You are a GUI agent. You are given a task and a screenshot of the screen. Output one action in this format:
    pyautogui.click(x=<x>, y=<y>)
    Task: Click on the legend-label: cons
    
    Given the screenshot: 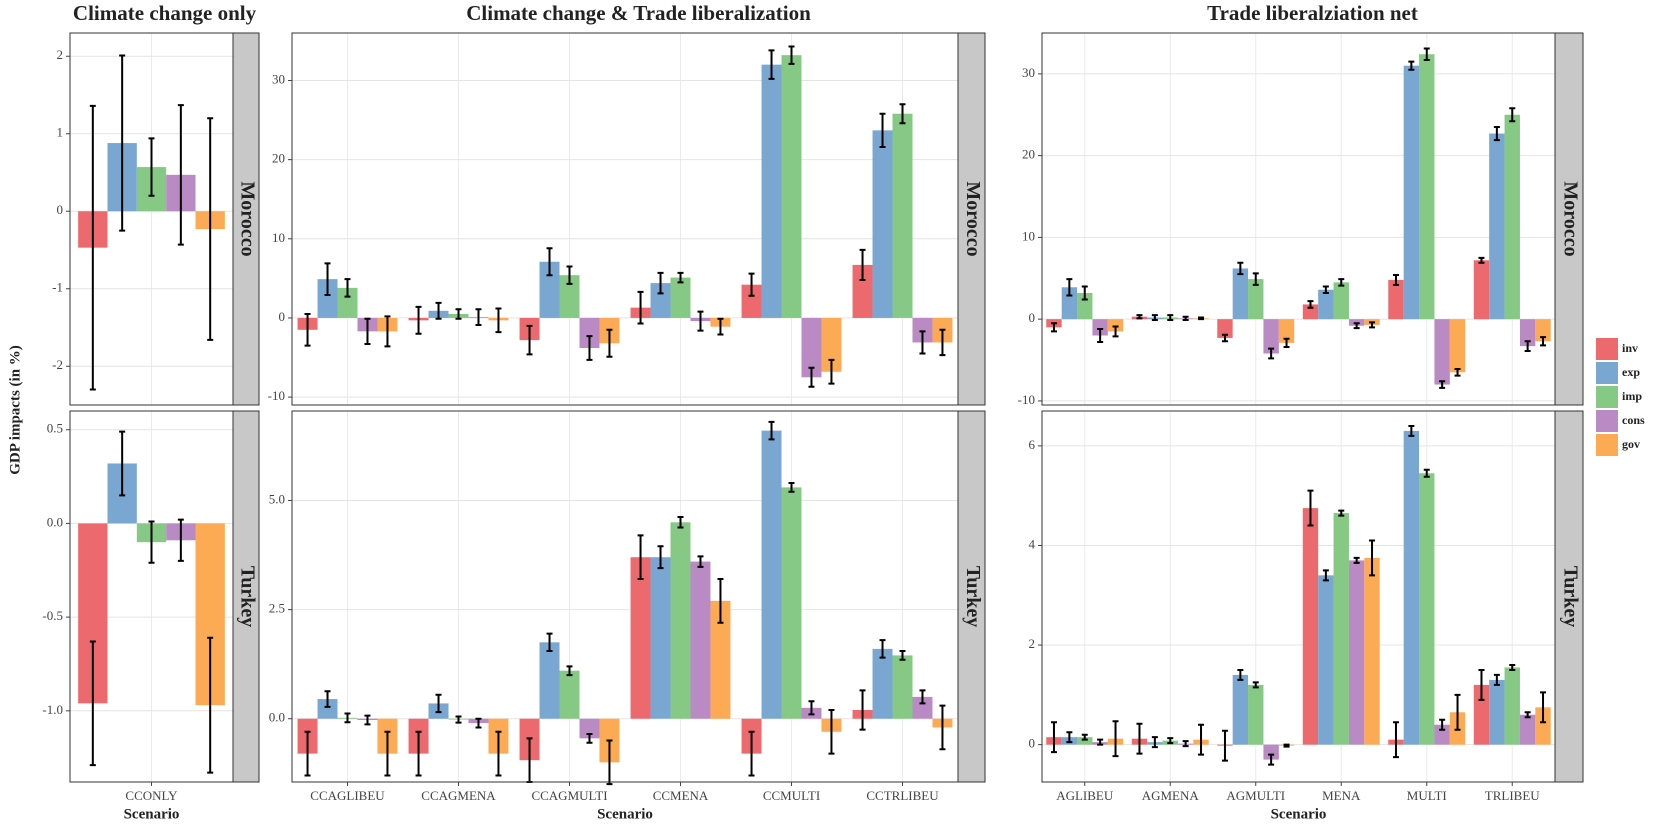 What is the action you would take?
    pyautogui.click(x=1633, y=420)
    